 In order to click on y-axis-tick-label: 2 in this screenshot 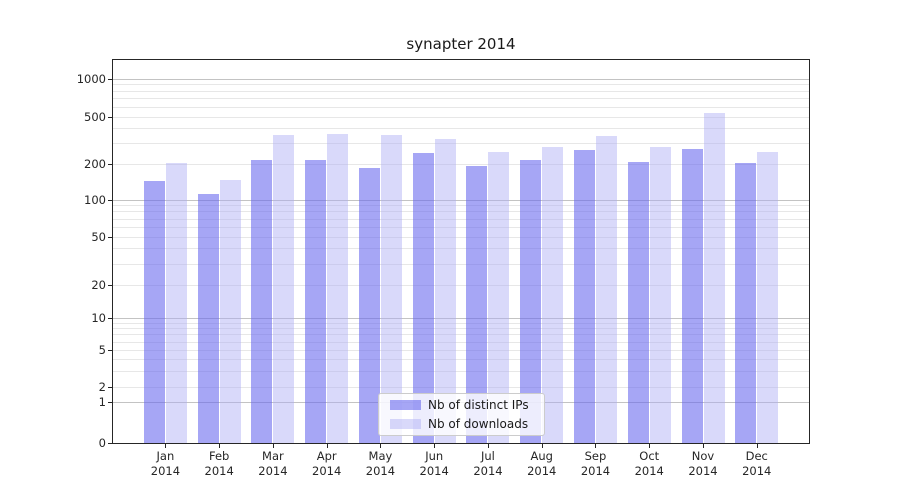, I will do `click(102, 387)`.